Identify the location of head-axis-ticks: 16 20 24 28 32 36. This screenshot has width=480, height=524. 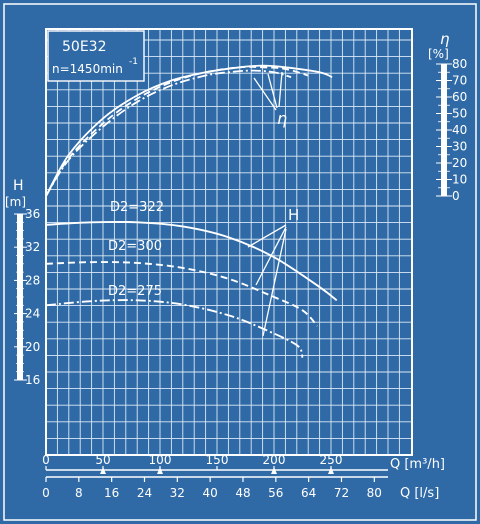
(27, 297).